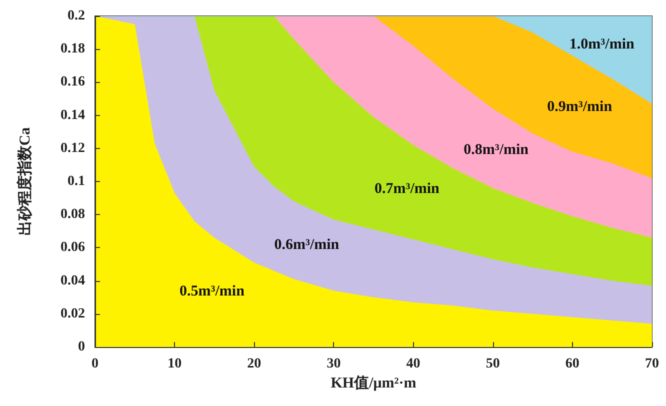 The image size is (666, 406). I want to click on y-tick-label: 0.08, so click(72, 214).